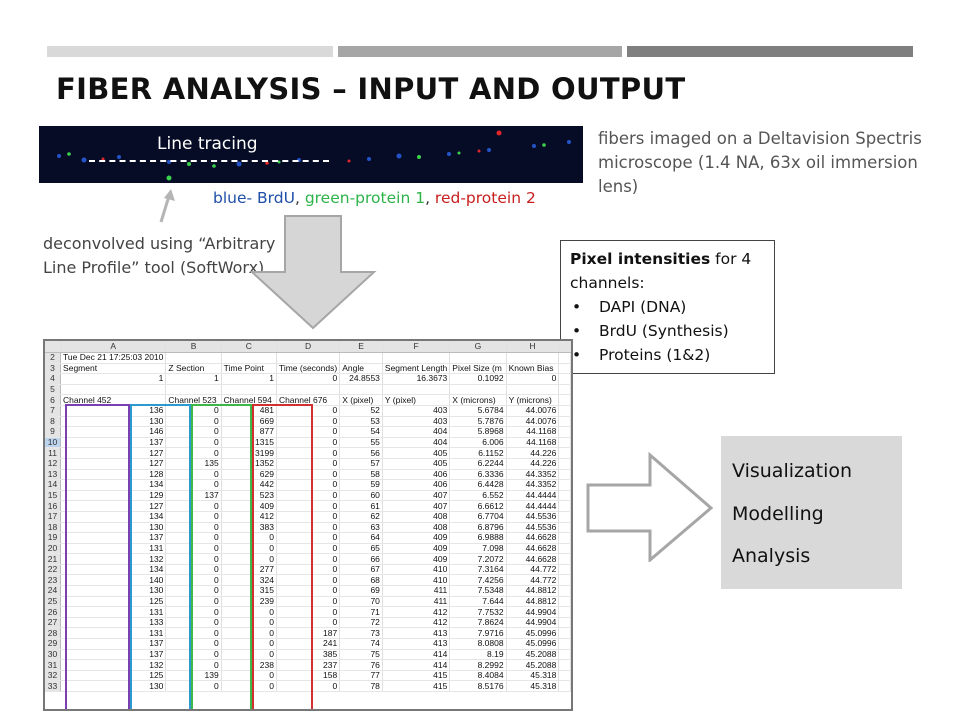 The width and height of the screenshot is (960, 720). Describe the element at coordinates (361, 559) in the screenshot. I see `table-cell: 66` at that location.